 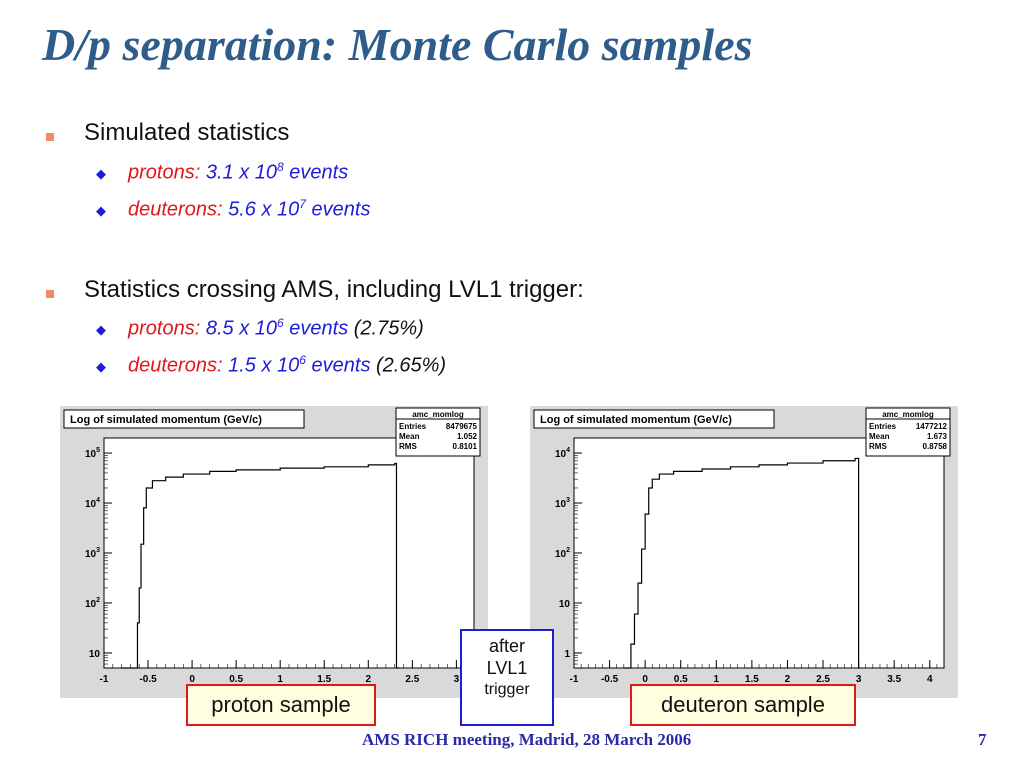 I want to click on stats-value: 1477212, so click(x=932, y=426).